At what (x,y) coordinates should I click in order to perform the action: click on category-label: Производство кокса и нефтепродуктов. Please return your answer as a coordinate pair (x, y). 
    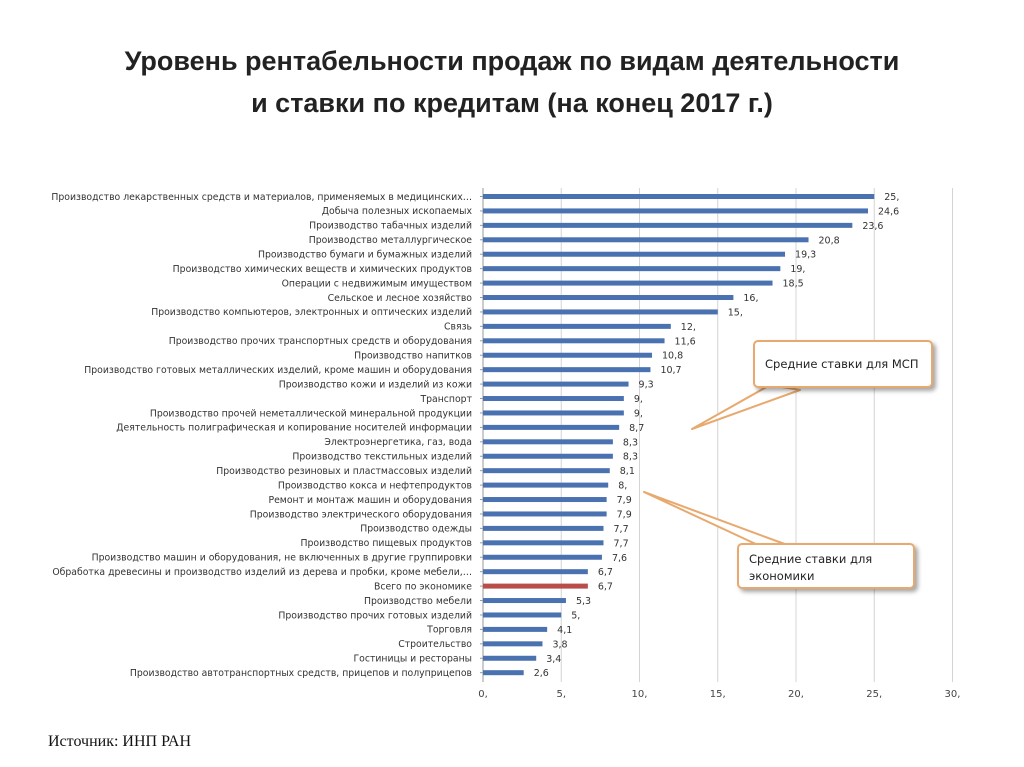
    Looking at the image, I should click on (375, 485).